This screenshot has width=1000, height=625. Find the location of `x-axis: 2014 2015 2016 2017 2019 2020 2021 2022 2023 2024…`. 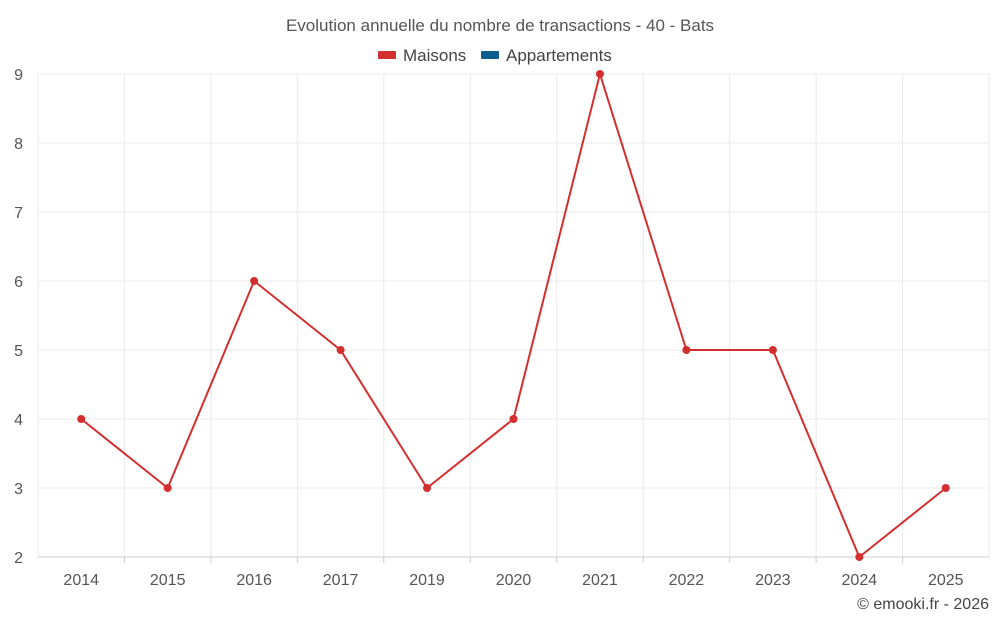

x-axis: 2014 2015 2016 2017 2019 2020 2021 2022 2023 2024… is located at coordinates (513, 572).